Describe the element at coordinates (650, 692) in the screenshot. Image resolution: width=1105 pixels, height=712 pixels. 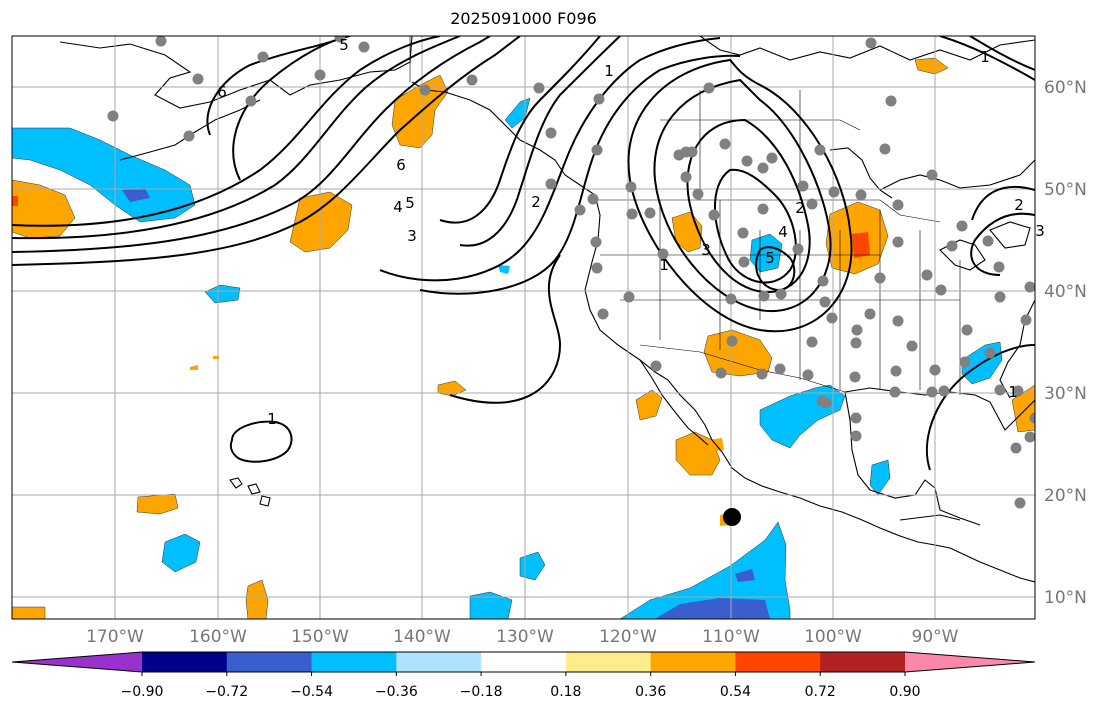
I see `colorbar-tick-label: 0.36` at that location.